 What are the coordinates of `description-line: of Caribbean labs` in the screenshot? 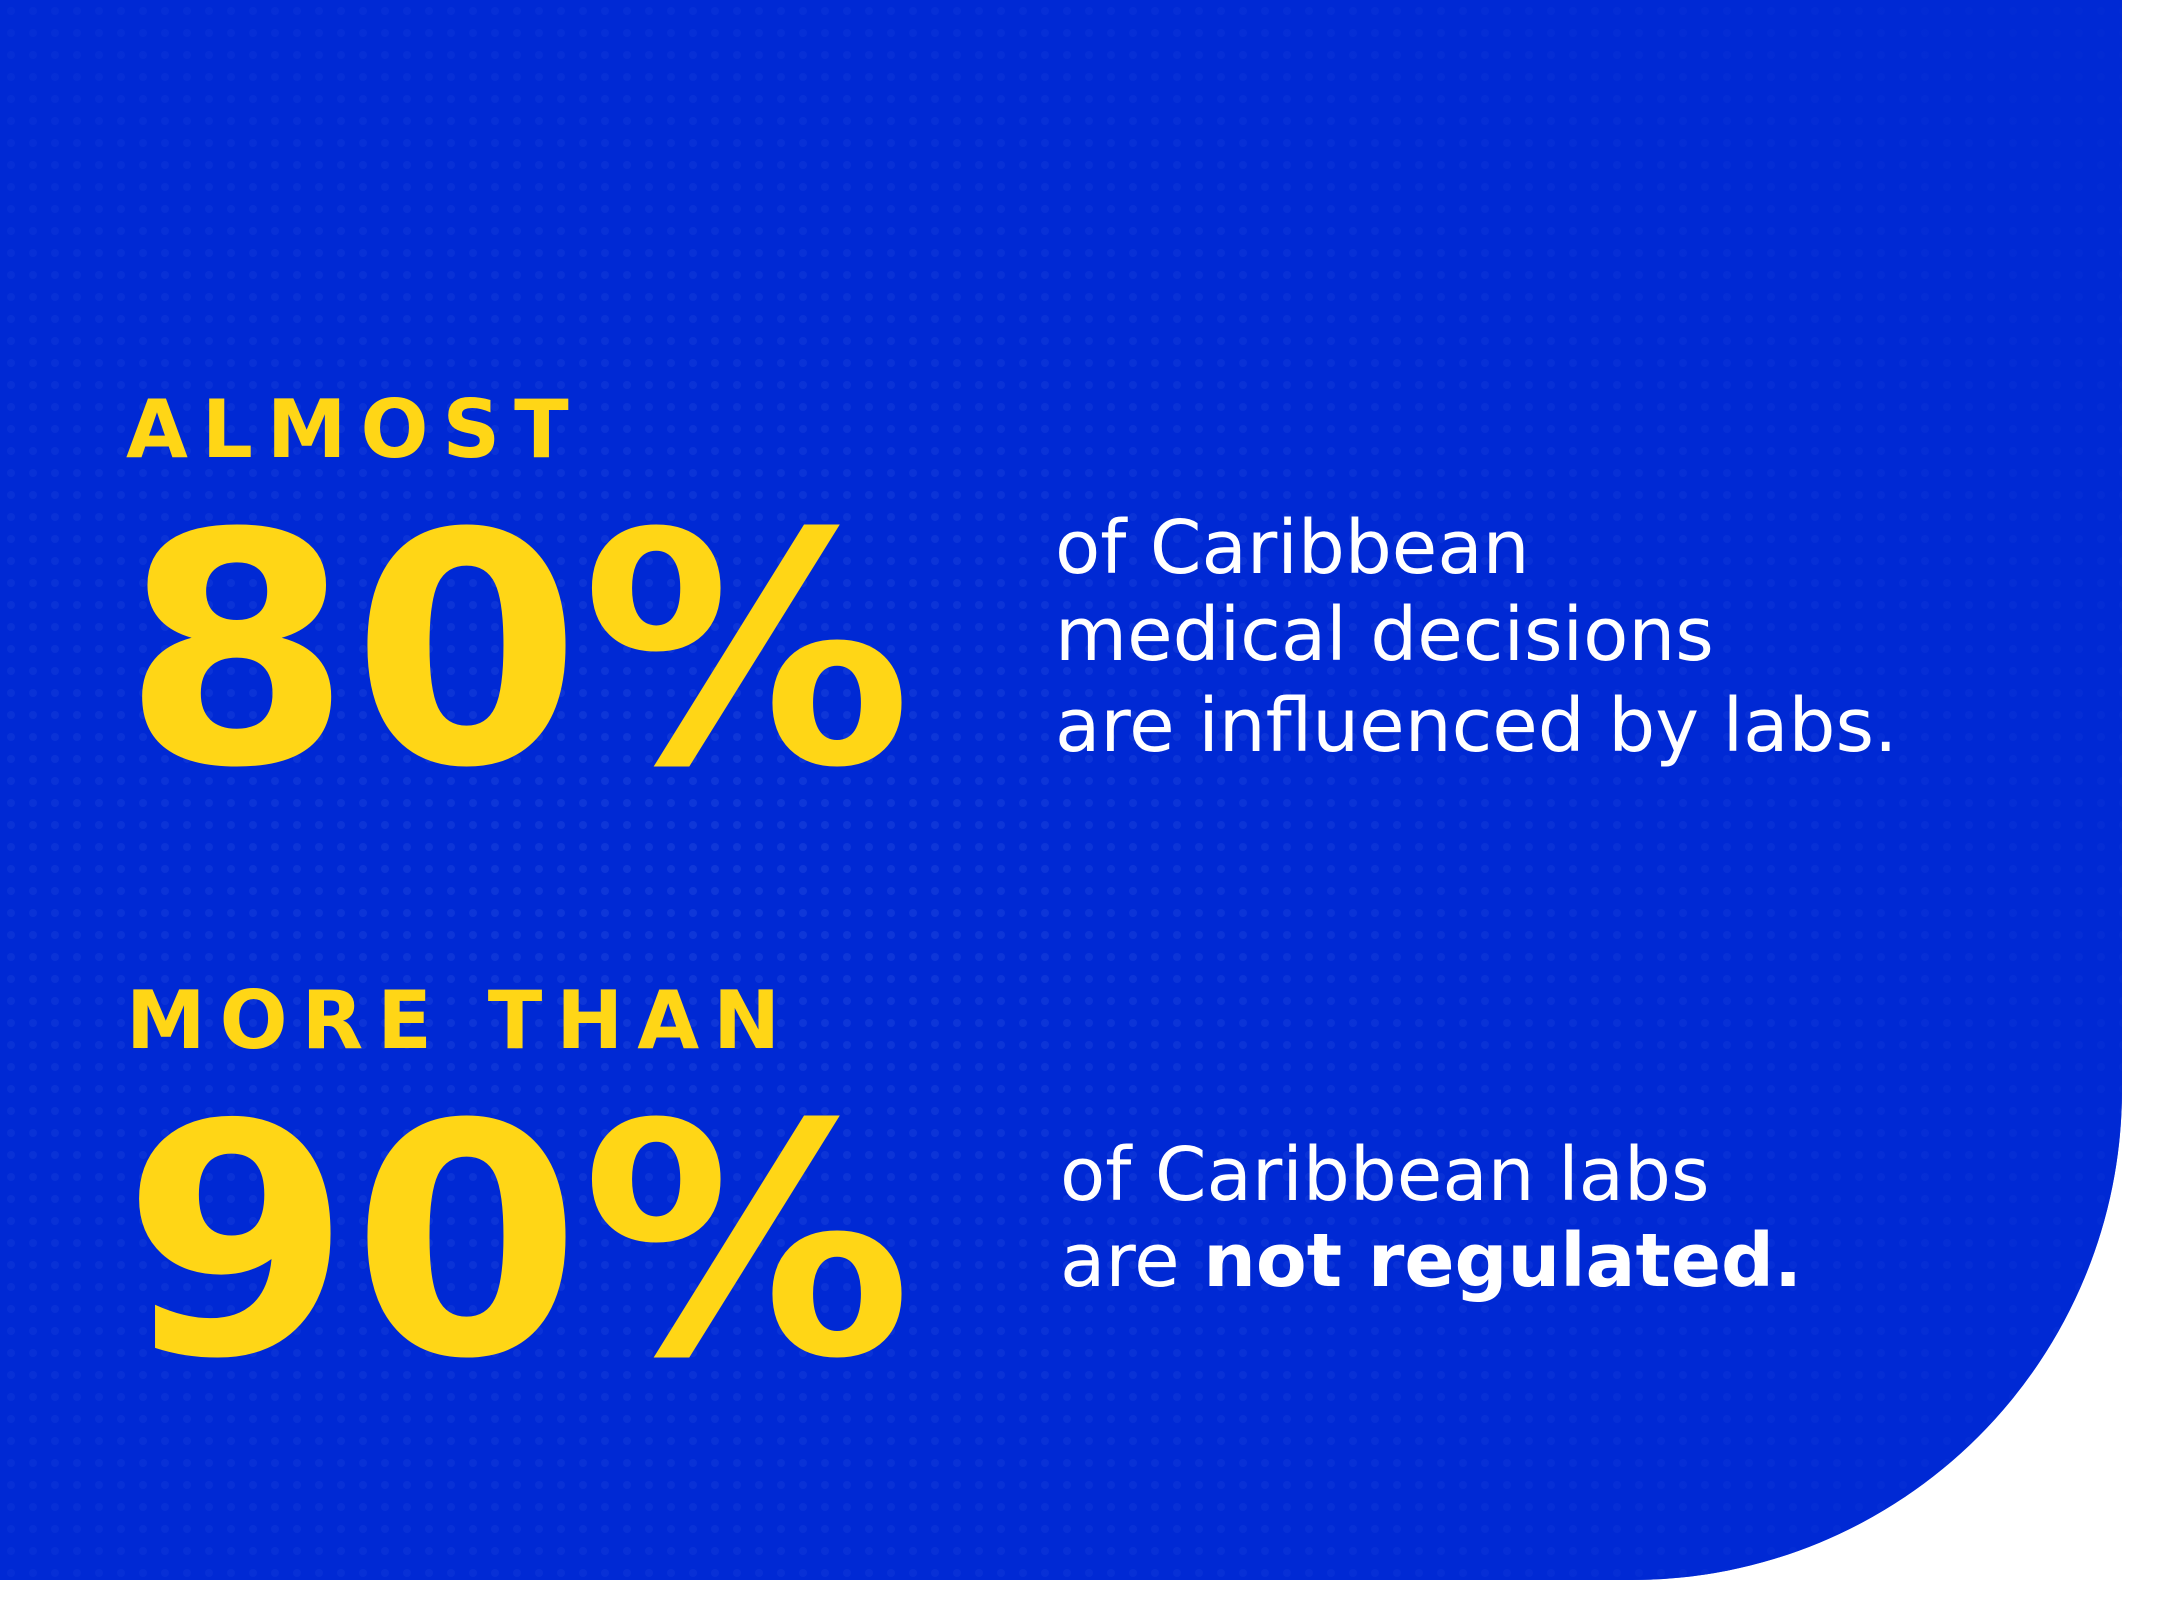 It's located at (1385, 1175).